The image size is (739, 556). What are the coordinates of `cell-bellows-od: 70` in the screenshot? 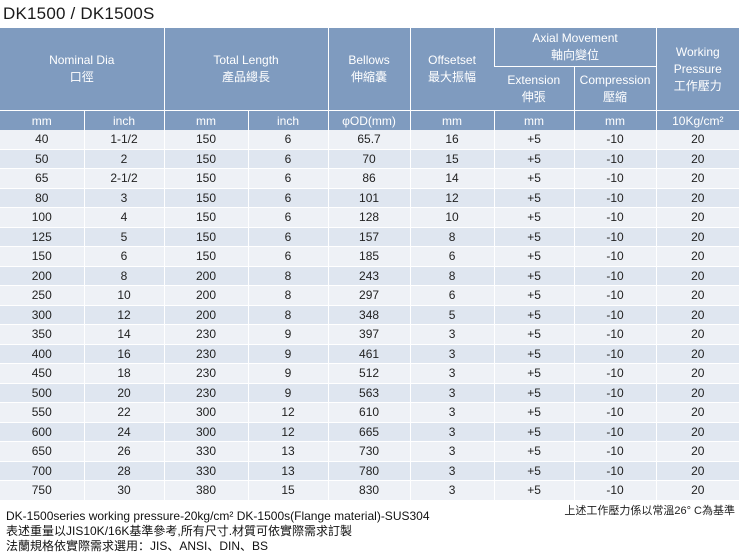 It's located at (369, 159).